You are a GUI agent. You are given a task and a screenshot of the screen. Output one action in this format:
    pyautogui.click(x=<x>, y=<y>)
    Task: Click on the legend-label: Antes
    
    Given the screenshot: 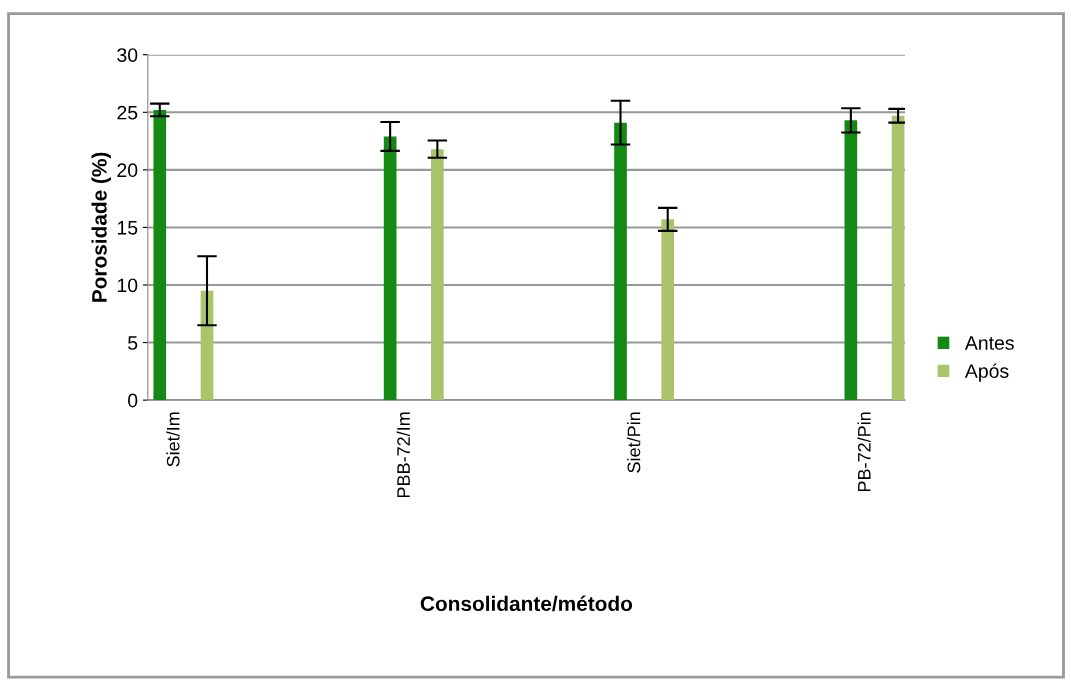 What is the action you would take?
    pyautogui.click(x=989, y=343)
    